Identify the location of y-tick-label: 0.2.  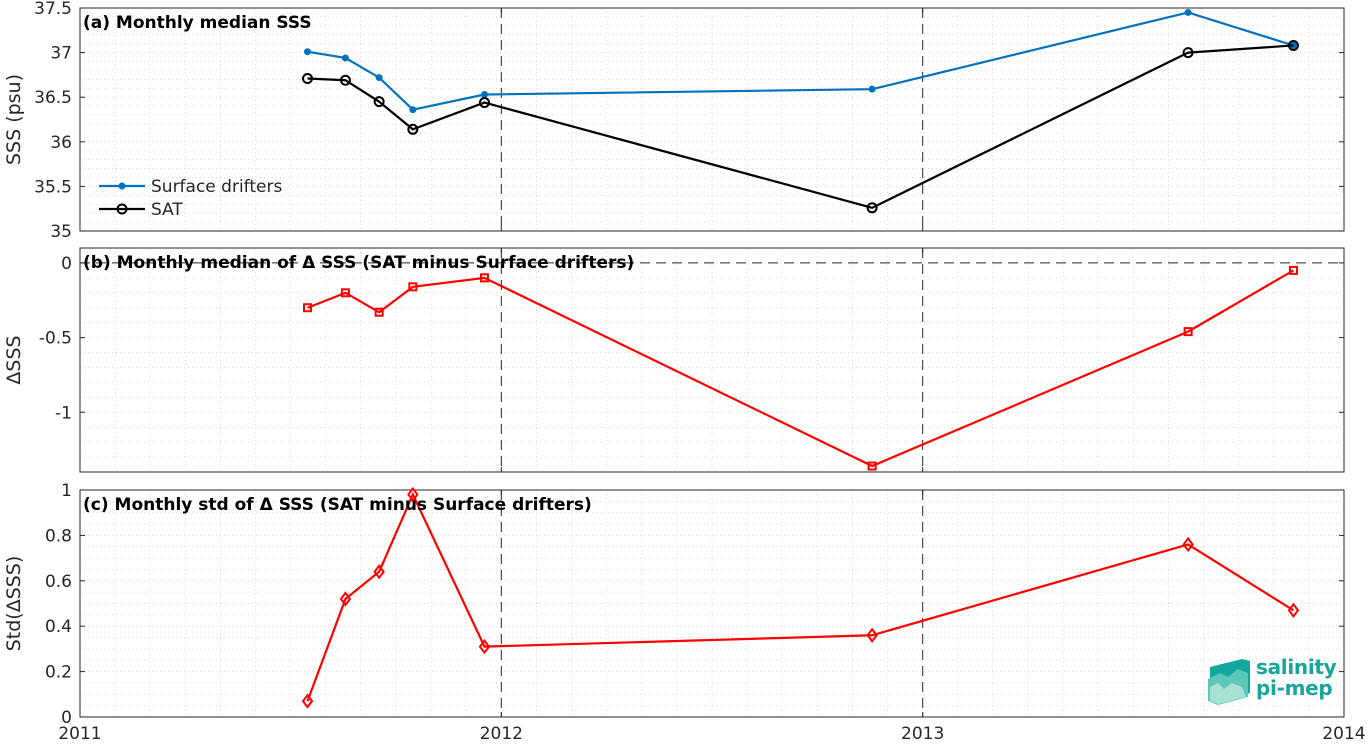
(58, 673).